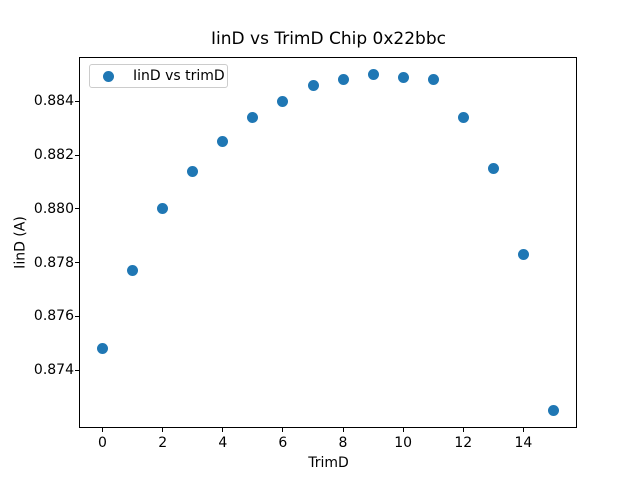 This screenshot has height=480, width=640. Describe the element at coordinates (179, 76) in the screenshot. I see `legend-entry-label: IinD vs trimD` at that location.